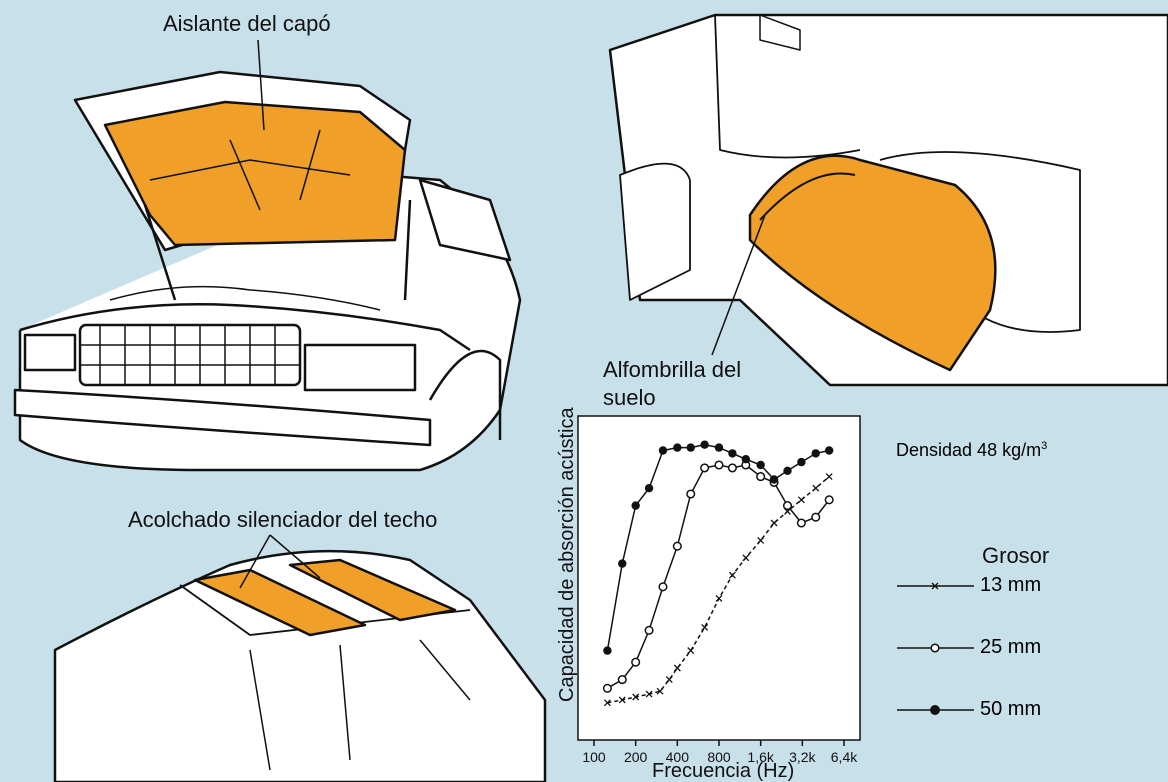 This screenshot has height=782, width=1168. What do you see at coordinates (1011, 585) in the screenshot?
I see `legend-13mm: 13 mm` at bounding box center [1011, 585].